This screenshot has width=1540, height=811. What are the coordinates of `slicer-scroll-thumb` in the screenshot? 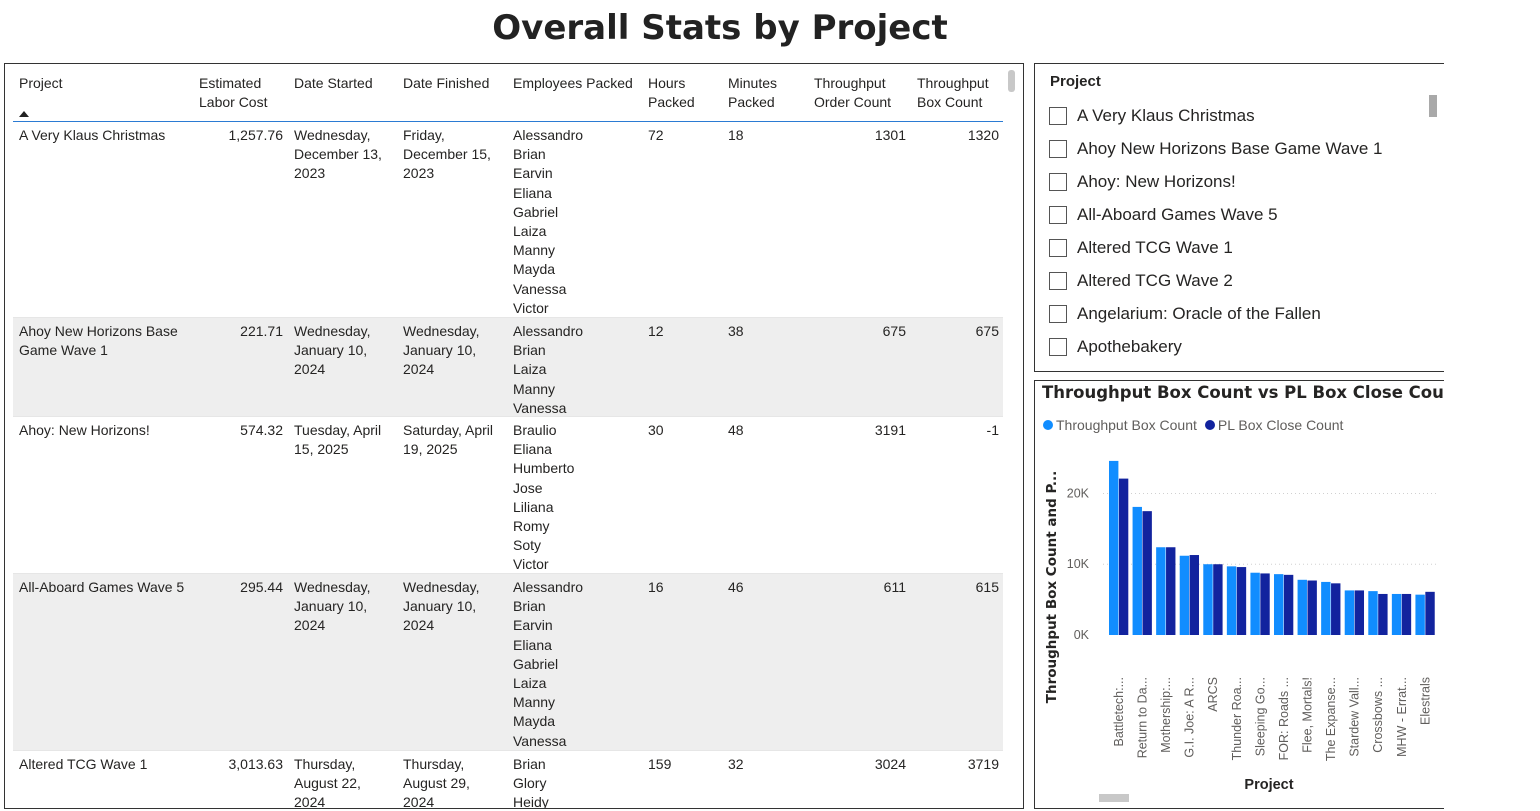 It's located at (1433, 106).